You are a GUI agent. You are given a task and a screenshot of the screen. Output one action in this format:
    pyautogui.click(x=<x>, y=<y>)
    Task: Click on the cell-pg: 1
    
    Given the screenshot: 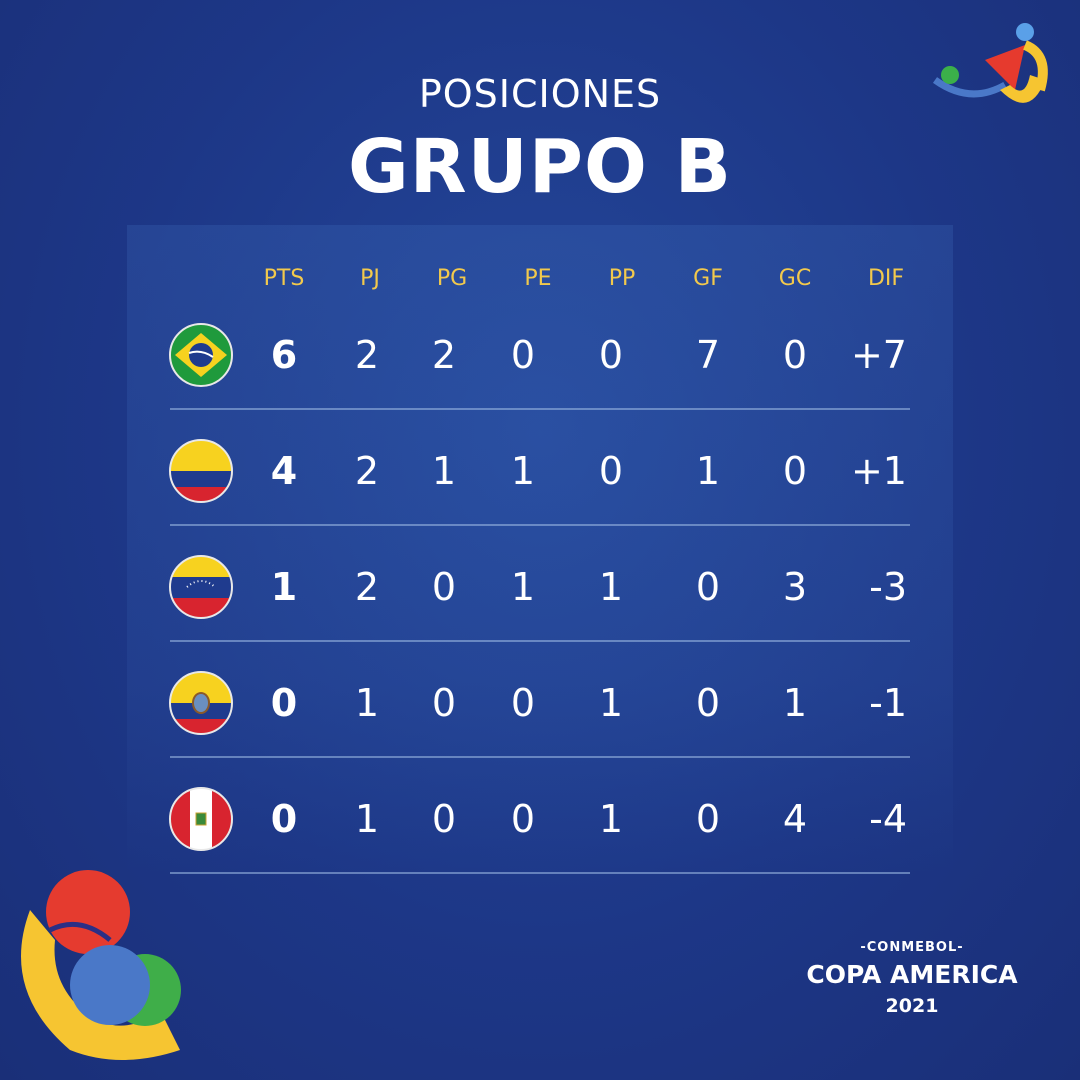 What is the action you would take?
    pyautogui.click(x=444, y=471)
    